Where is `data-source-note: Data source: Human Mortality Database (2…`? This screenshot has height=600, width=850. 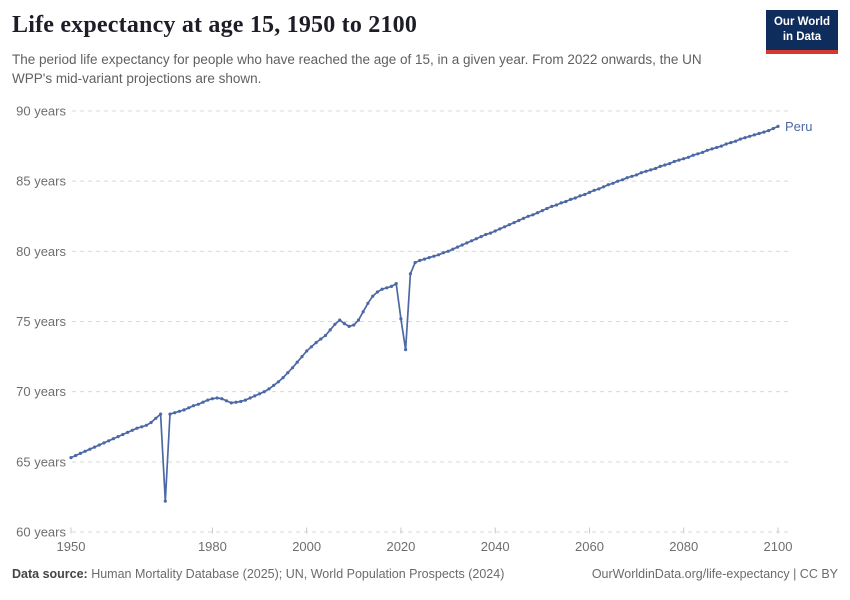
data-source-note: Data source: Human Mortality Database (2… is located at coordinates (258, 574).